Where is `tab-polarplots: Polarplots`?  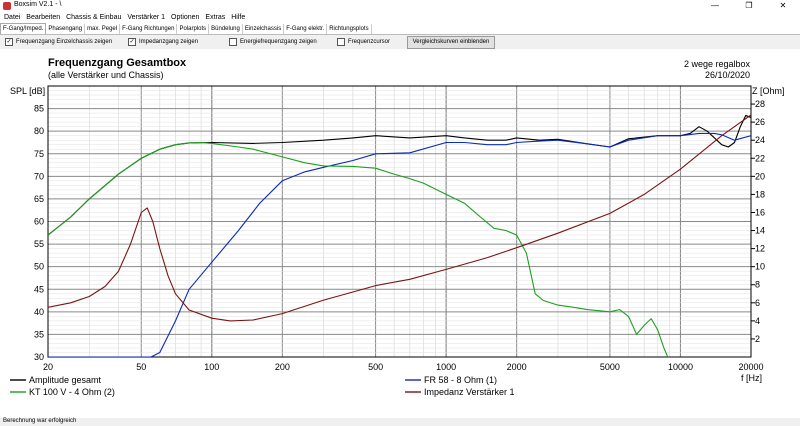
tab-polarplots: Polarplots is located at coordinates (193, 29).